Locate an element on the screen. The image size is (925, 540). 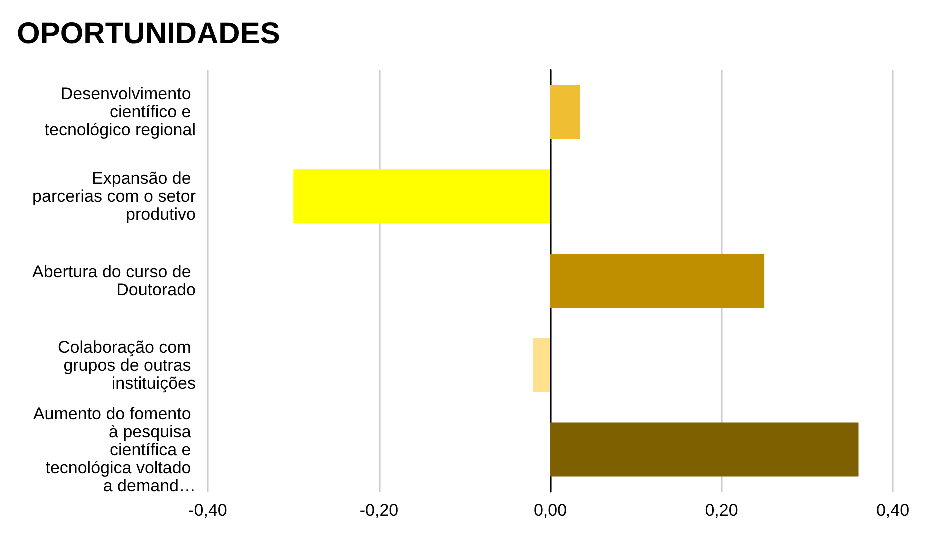
y-tick-label: Colaboração com grupos de outras instituições is located at coordinates (127, 365).